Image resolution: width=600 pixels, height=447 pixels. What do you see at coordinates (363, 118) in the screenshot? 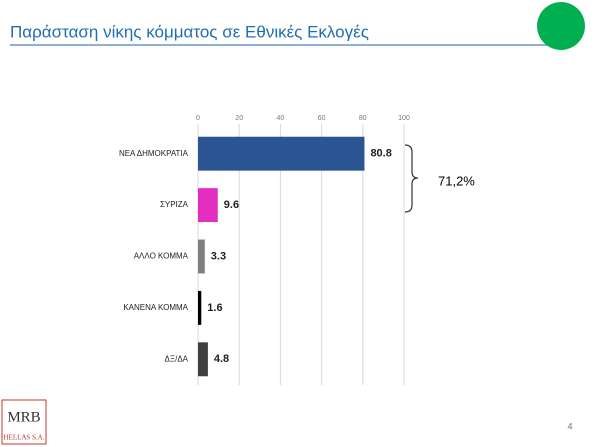
I see `x-tick-label: 80` at bounding box center [363, 118].